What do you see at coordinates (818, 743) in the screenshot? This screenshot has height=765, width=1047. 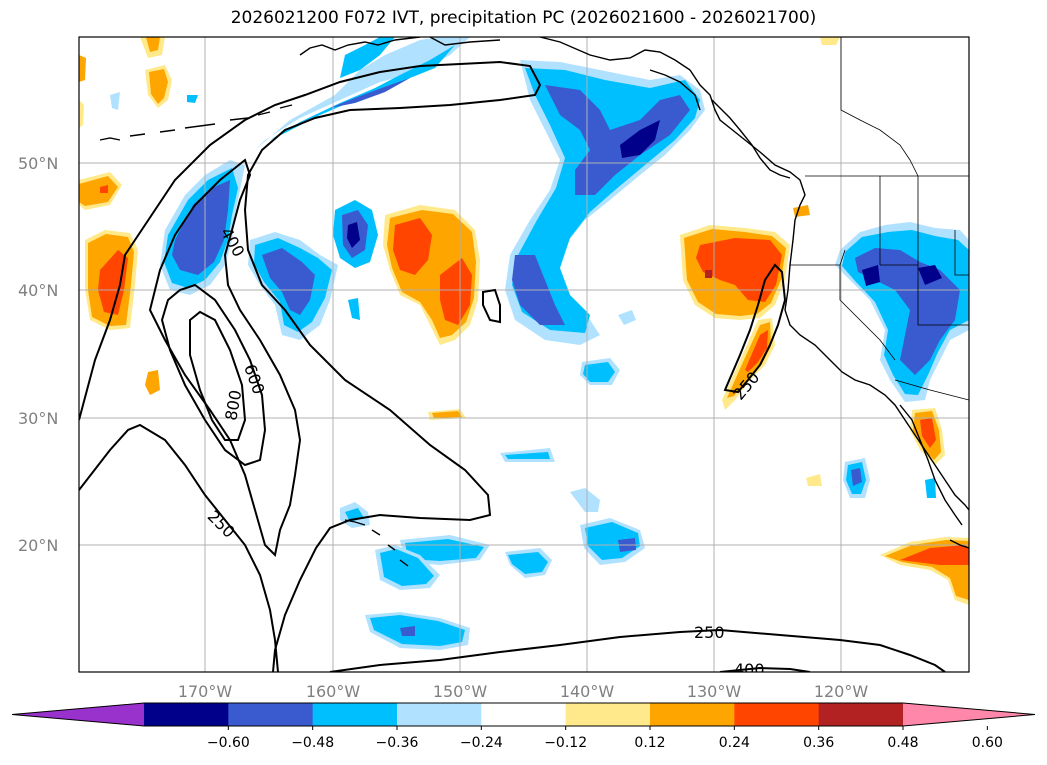 I see `colorbar-tick-label: 0.36` at bounding box center [818, 743].